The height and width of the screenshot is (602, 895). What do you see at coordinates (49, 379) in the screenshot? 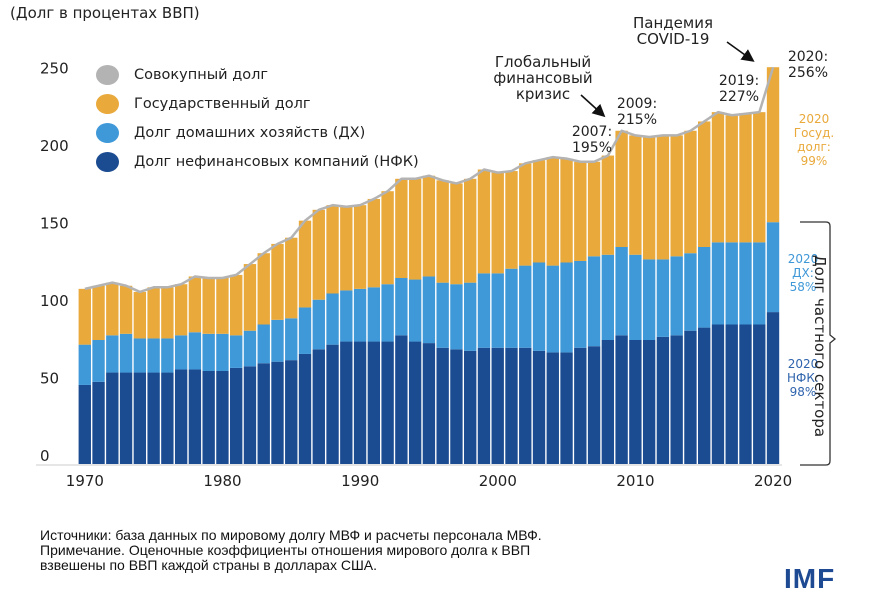
I see `y-tick-label: 50` at bounding box center [49, 379].